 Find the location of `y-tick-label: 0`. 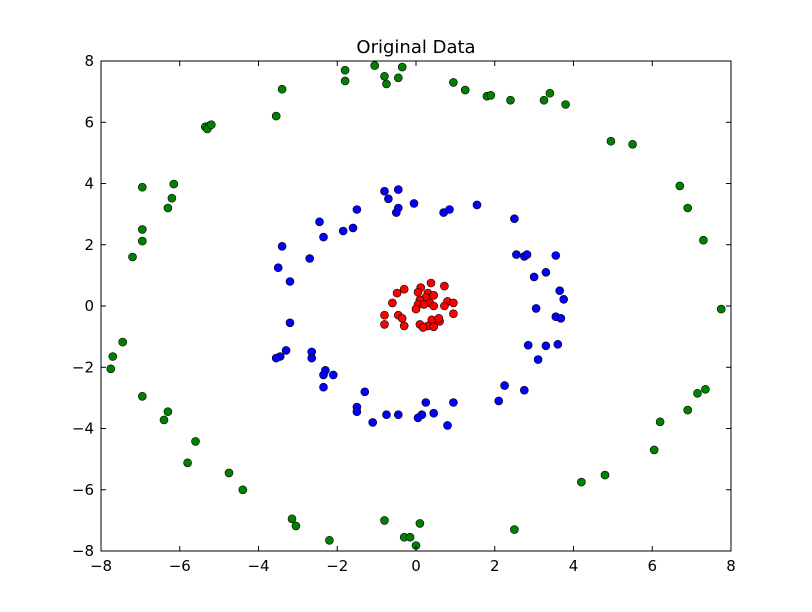

y-tick-label: 0 is located at coordinates (89, 306).